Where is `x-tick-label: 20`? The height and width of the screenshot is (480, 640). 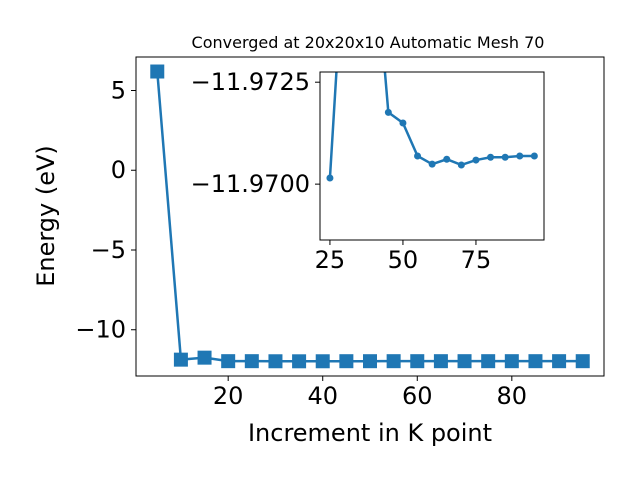 x-tick-label: 20 is located at coordinates (228, 396).